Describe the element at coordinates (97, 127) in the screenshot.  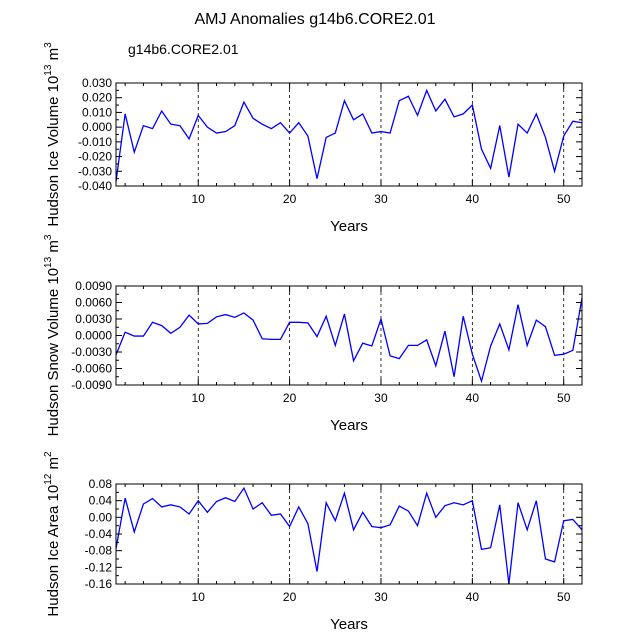
I see `y-tick-label: 0.000` at that location.